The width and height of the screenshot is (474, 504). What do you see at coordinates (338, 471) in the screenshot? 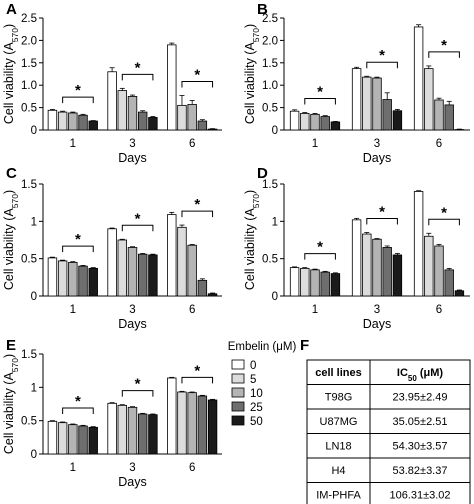
I see `table-cell: H4` at bounding box center [338, 471].